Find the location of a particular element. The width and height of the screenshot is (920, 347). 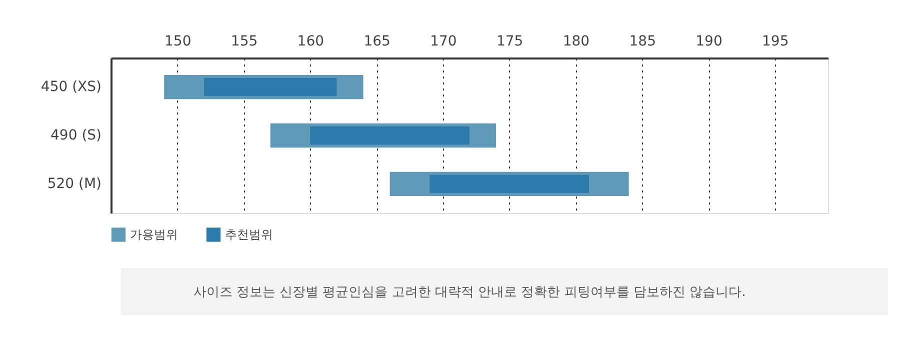

y-tick-label: 520 (M) is located at coordinates (74, 184).